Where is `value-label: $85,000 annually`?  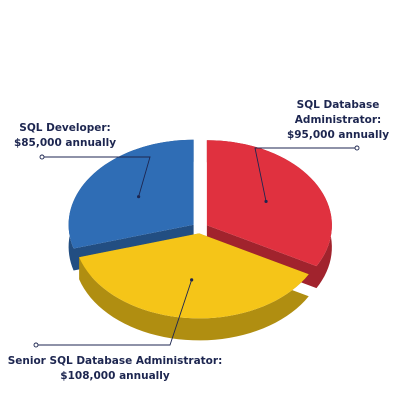 value-label: $85,000 annually is located at coordinates (65, 143).